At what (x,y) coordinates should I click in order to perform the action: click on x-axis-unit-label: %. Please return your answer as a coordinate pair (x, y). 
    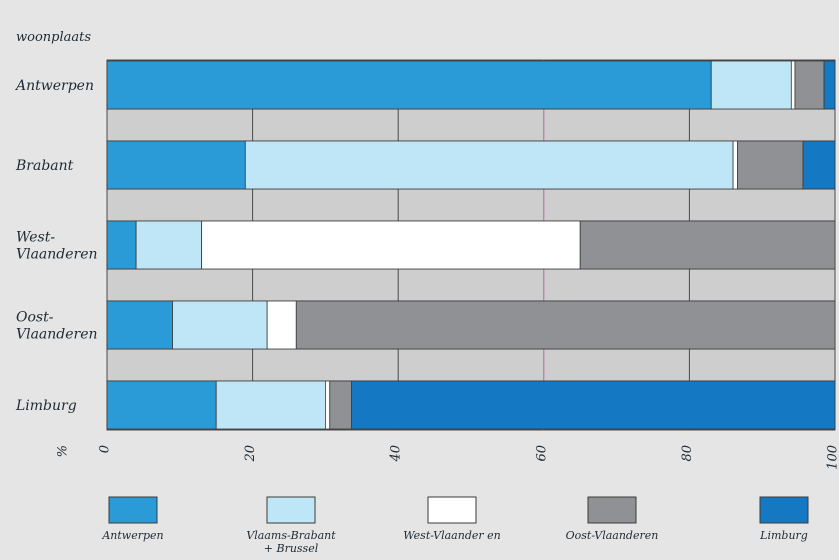
    Looking at the image, I should click on (63, 451).